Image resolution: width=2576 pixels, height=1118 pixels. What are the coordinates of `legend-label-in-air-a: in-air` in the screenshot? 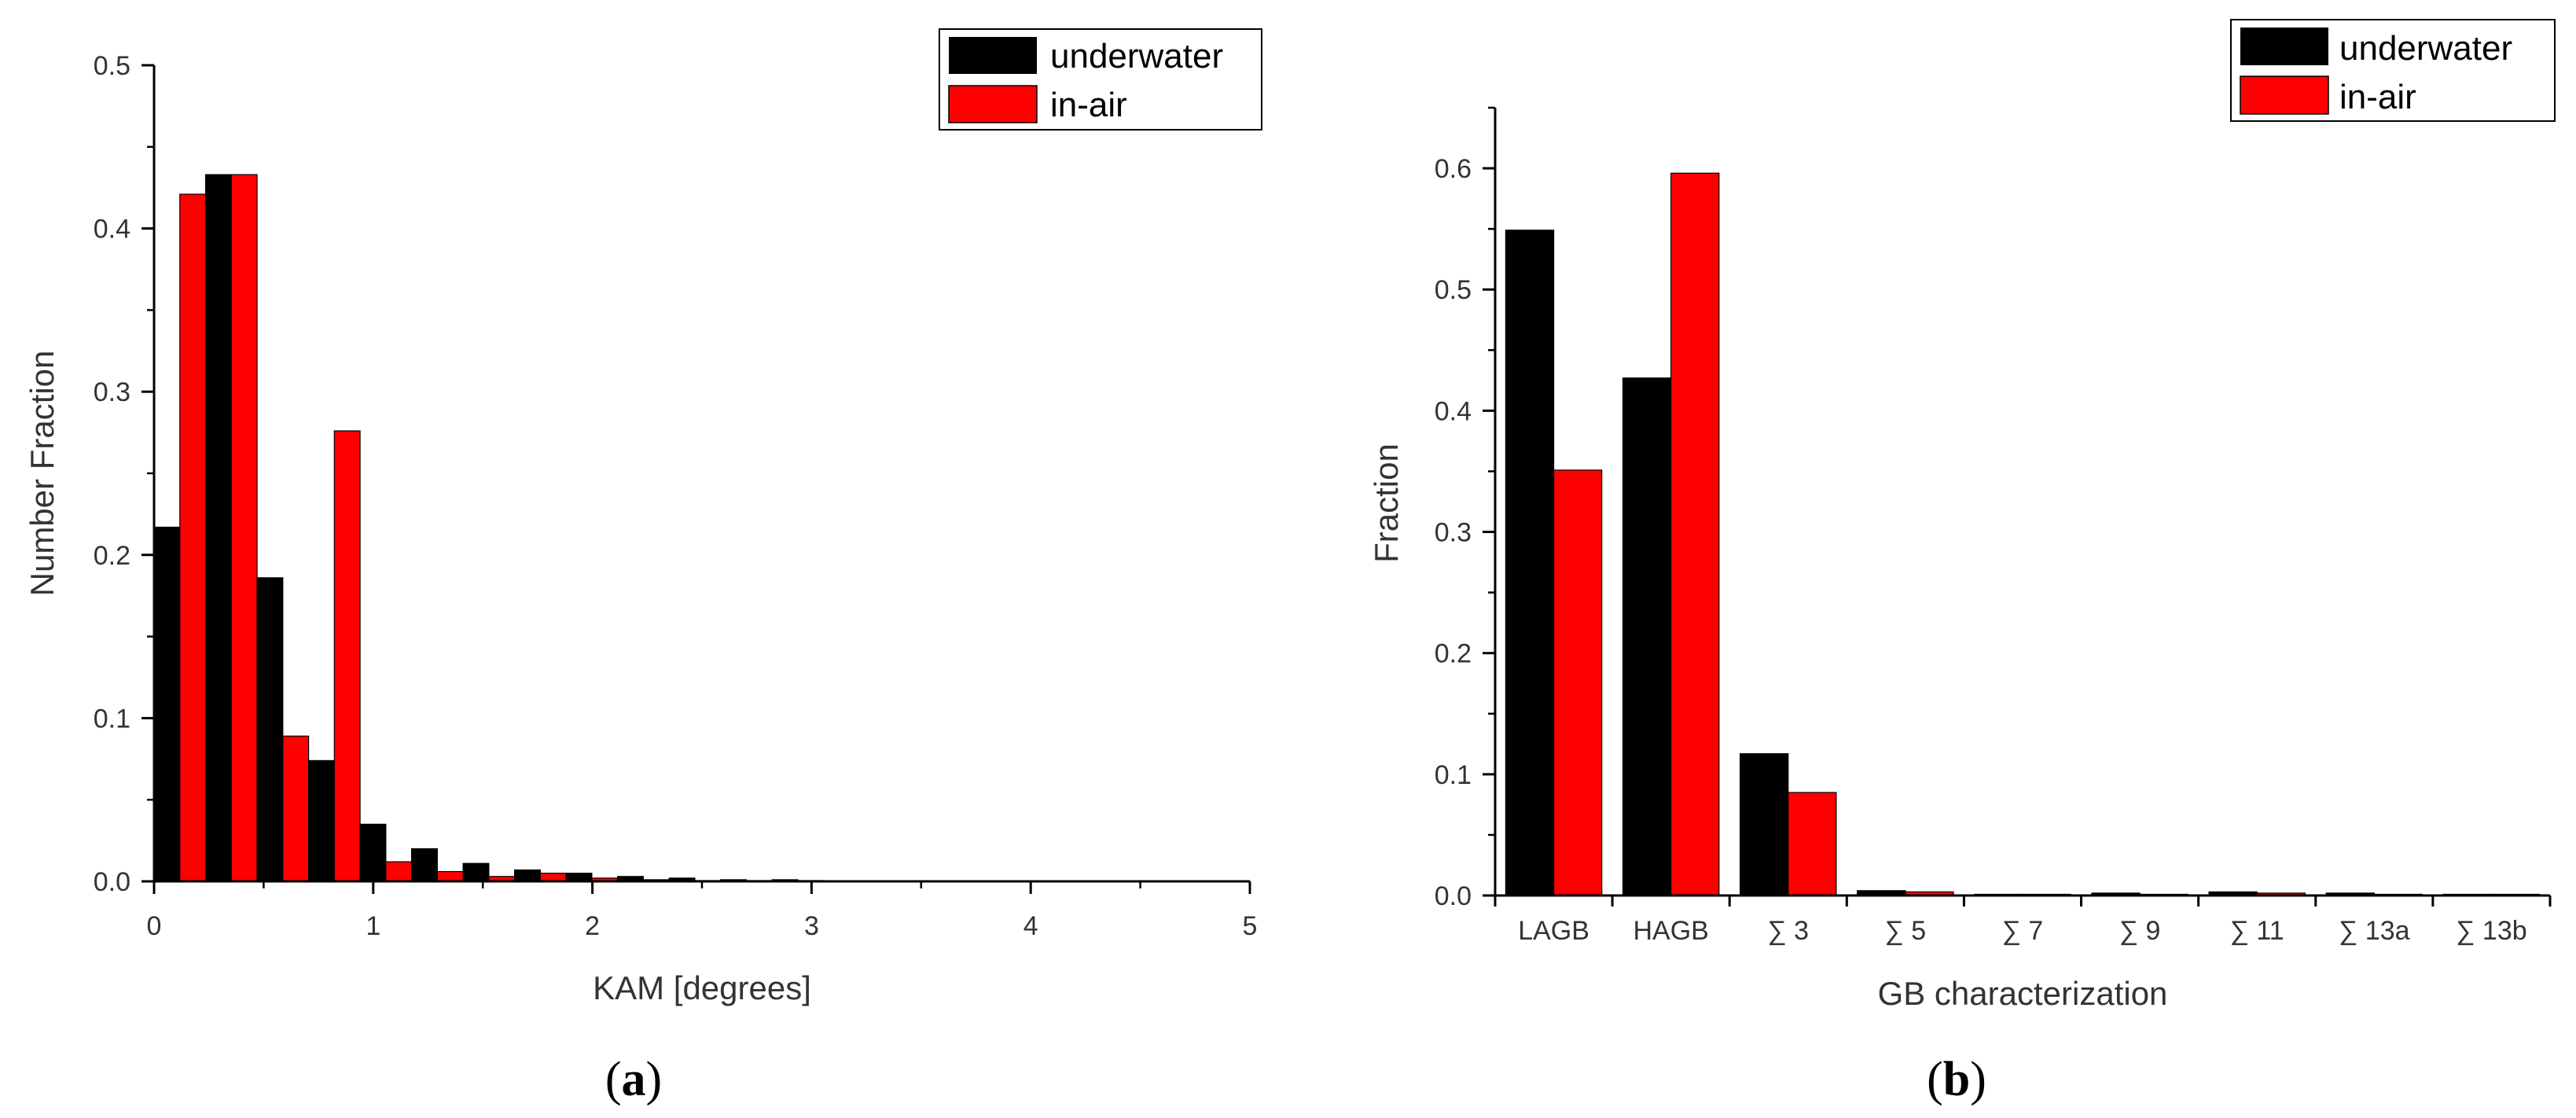 It's located at (1088, 105).